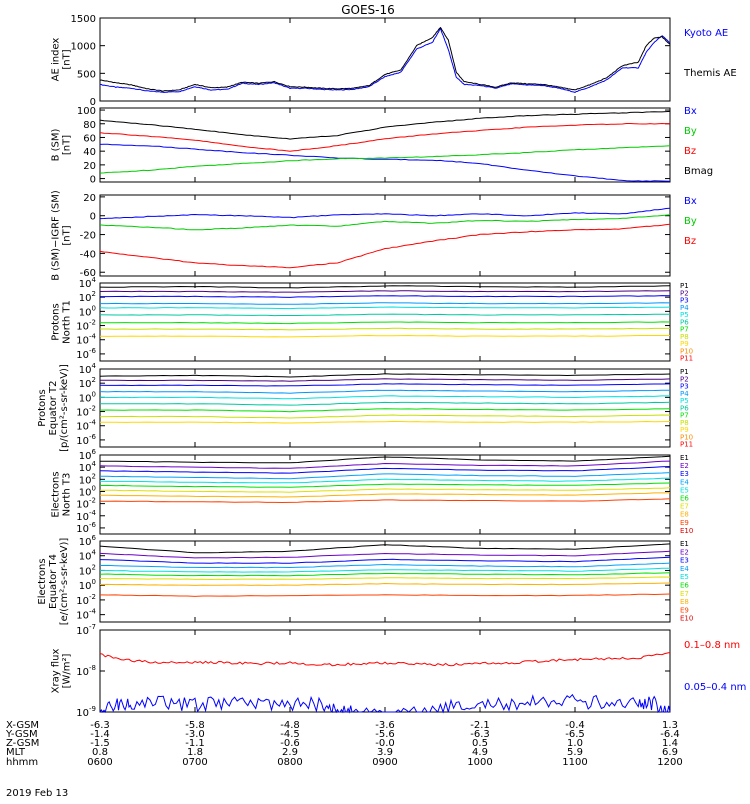  I want to click on x-axis-value: -6.3, so click(480, 734).